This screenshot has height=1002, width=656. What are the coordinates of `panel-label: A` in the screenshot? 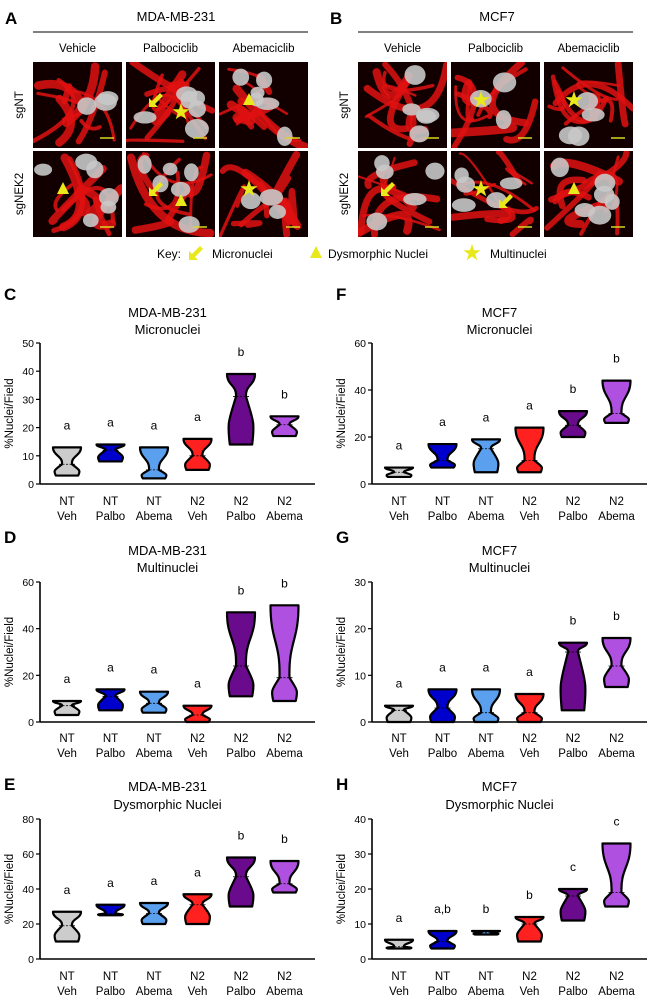 It's located at (11, 18).